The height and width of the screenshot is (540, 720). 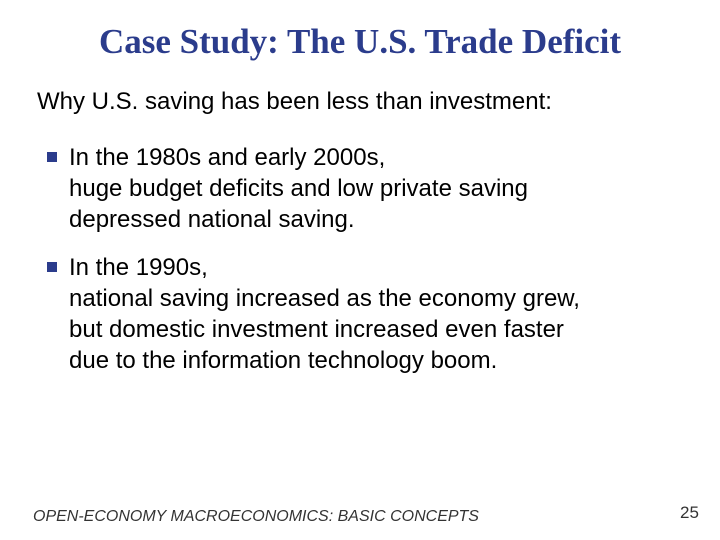 What do you see at coordinates (227, 157) in the screenshot?
I see `bullet-line: In the 1980s and early 2000s,` at bounding box center [227, 157].